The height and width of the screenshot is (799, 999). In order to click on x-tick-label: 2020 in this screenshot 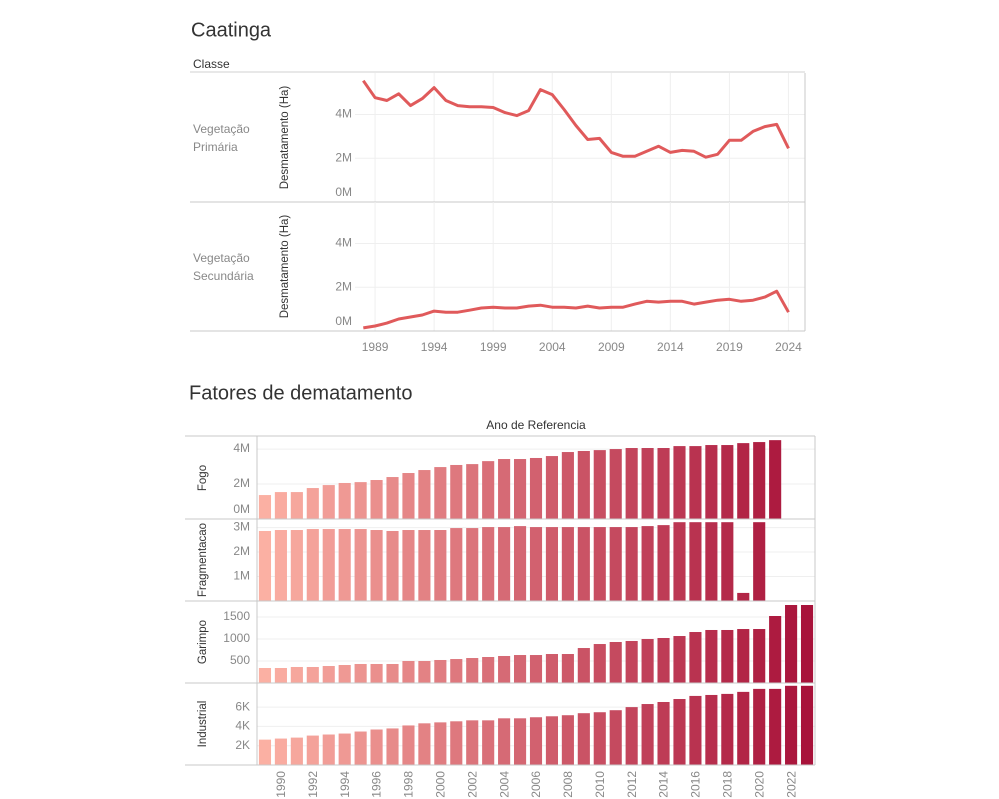, I will do `click(759, 784)`.